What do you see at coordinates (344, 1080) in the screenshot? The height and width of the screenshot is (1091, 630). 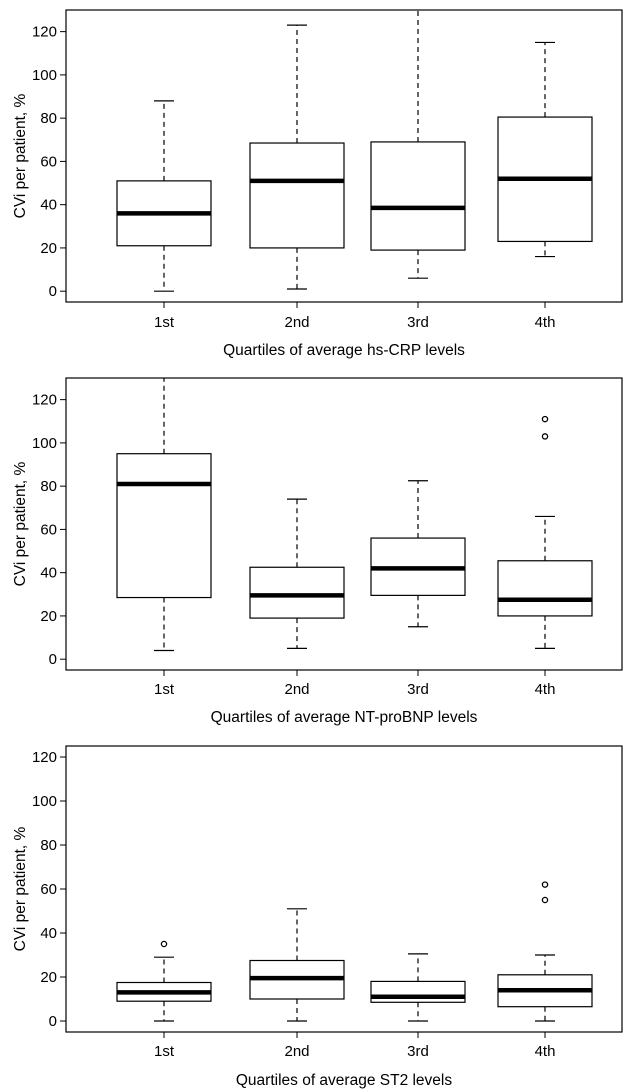 I see `x-axis-title: Quartiles of average ST2 levels` at bounding box center [344, 1080].